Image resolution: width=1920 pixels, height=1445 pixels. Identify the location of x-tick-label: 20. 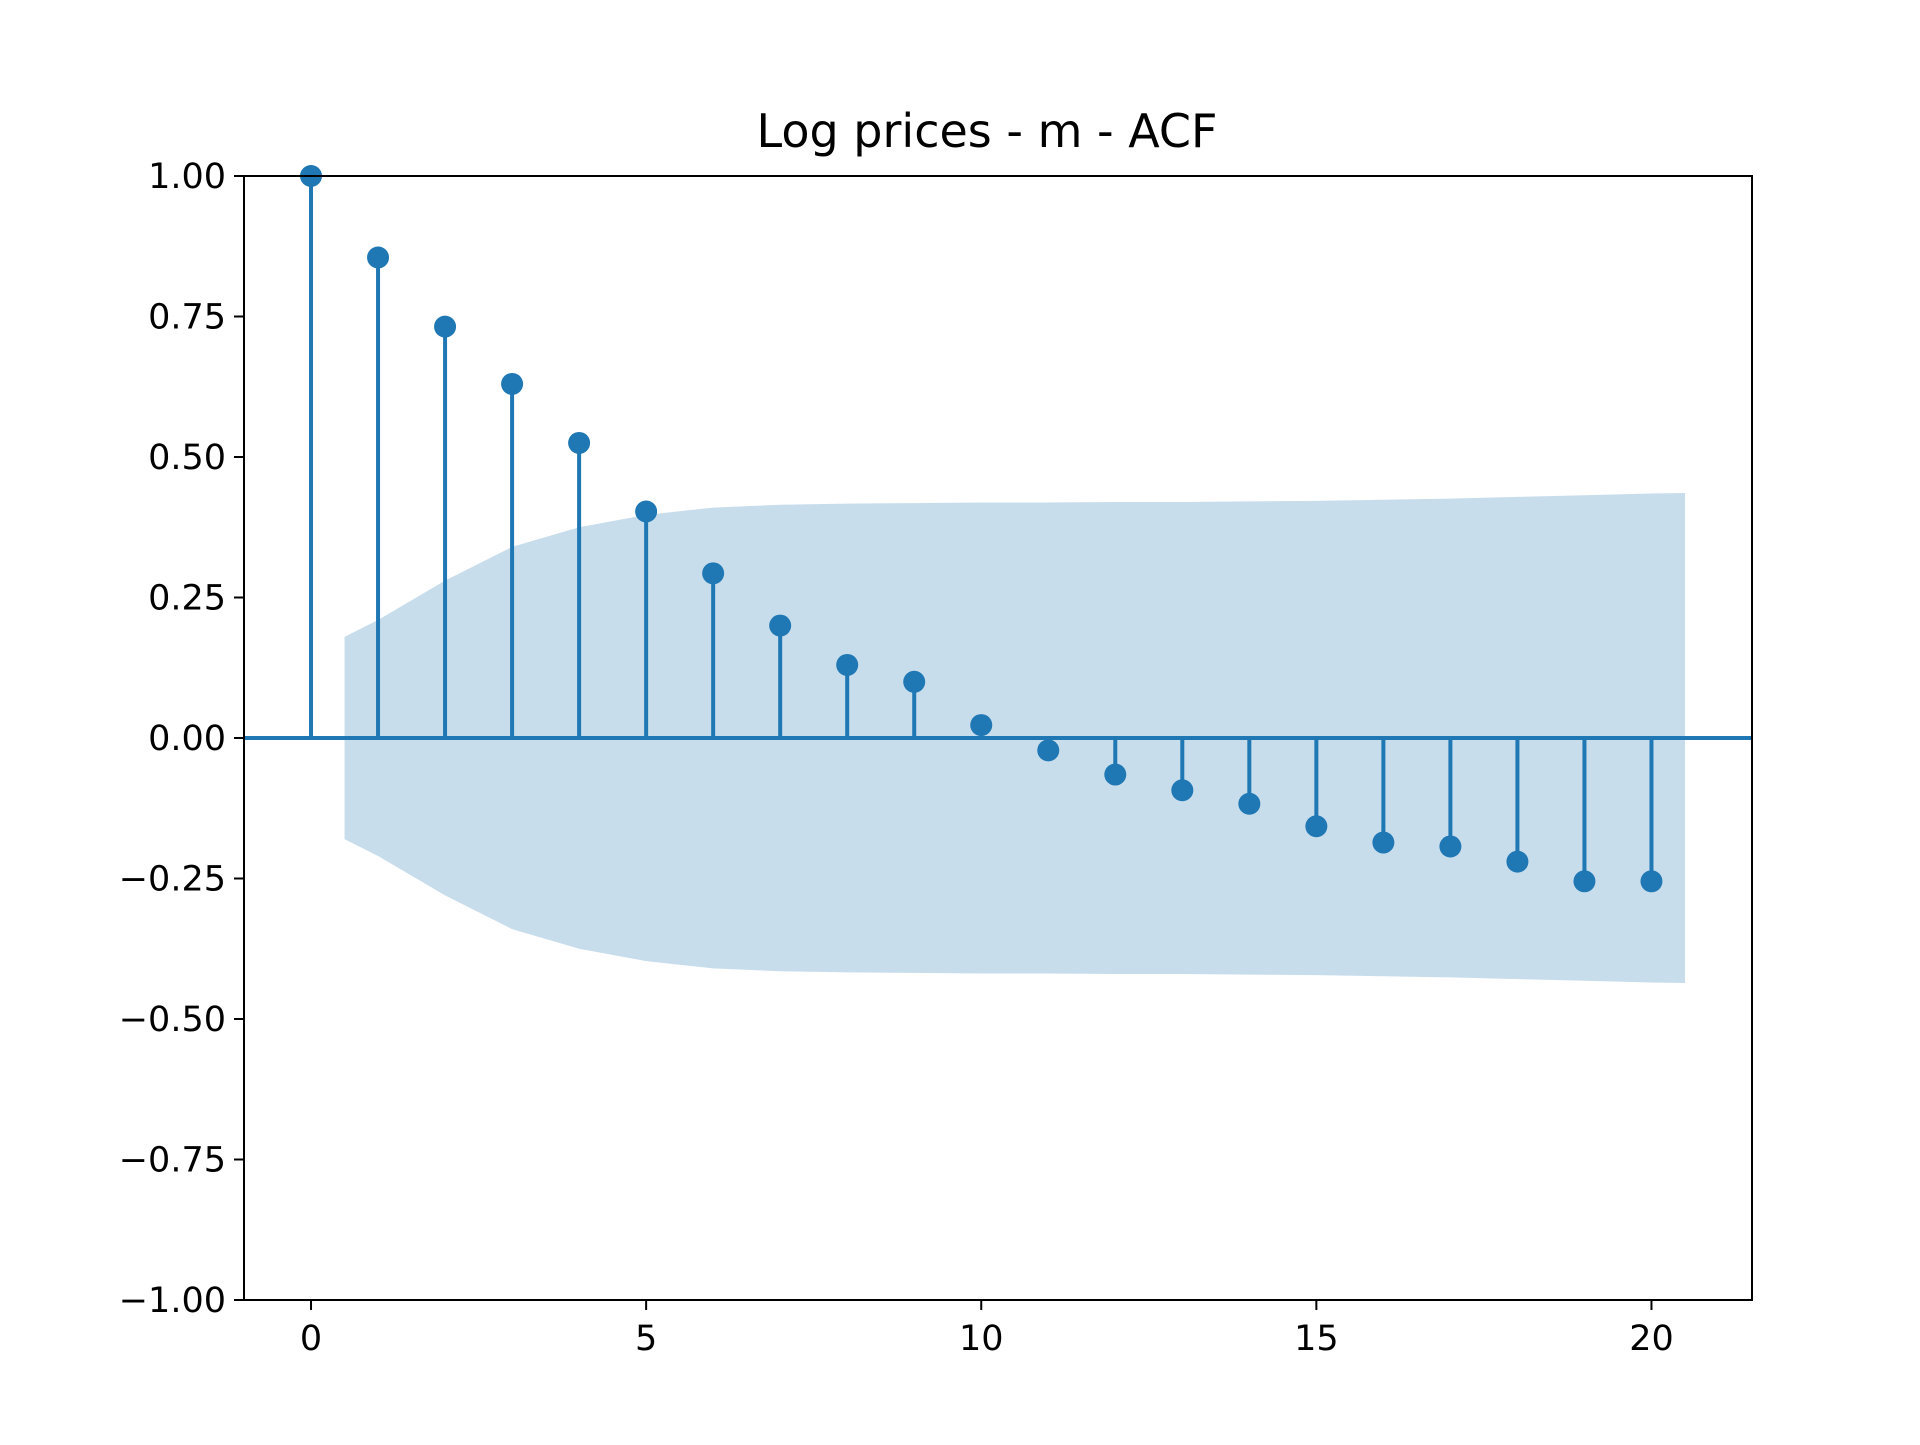
(1651, 1339).